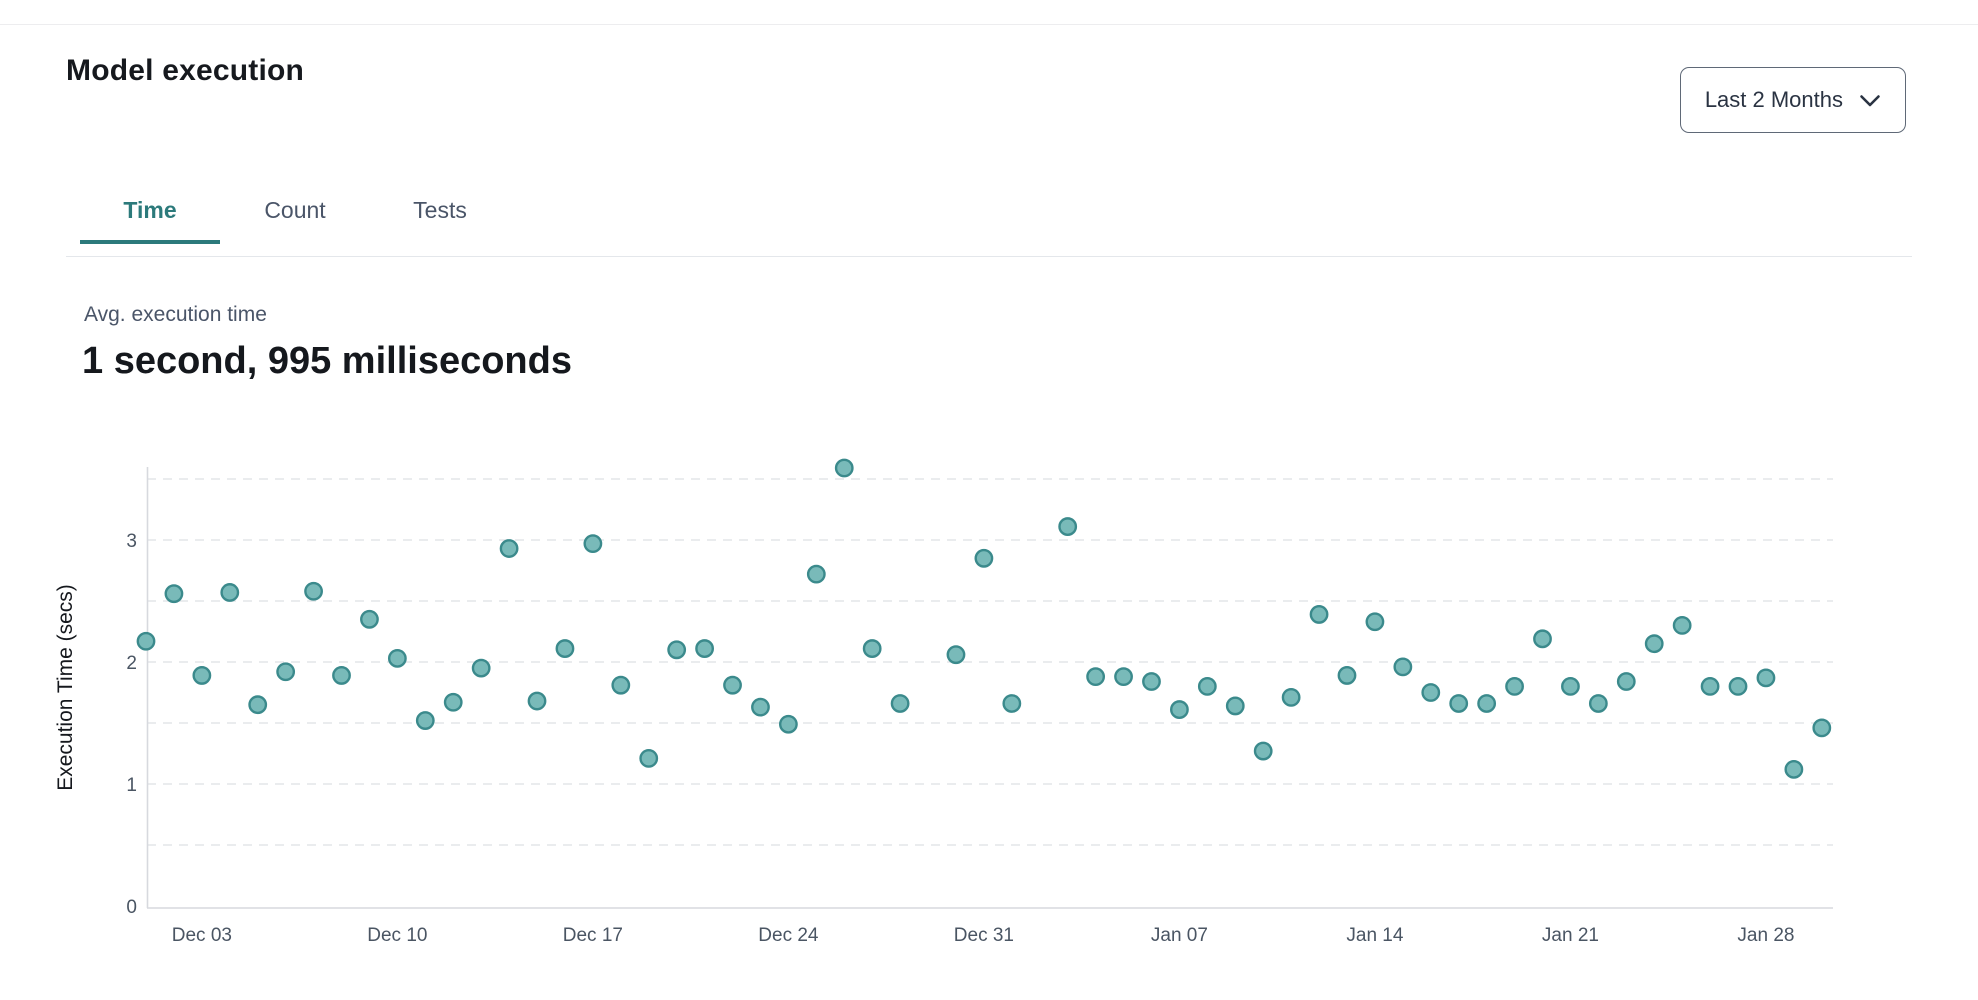 This screenshot has height=1000, width=1978. Describe the element at coordinates (131, 541) in the screenshot. I see `y-tick-label: 3` at that location.